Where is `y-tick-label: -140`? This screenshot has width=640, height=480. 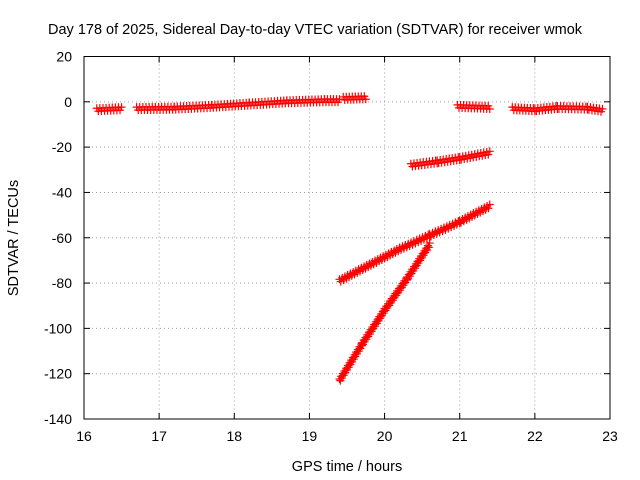
y-tick-label: -140 is located at coordinates (58, 419).